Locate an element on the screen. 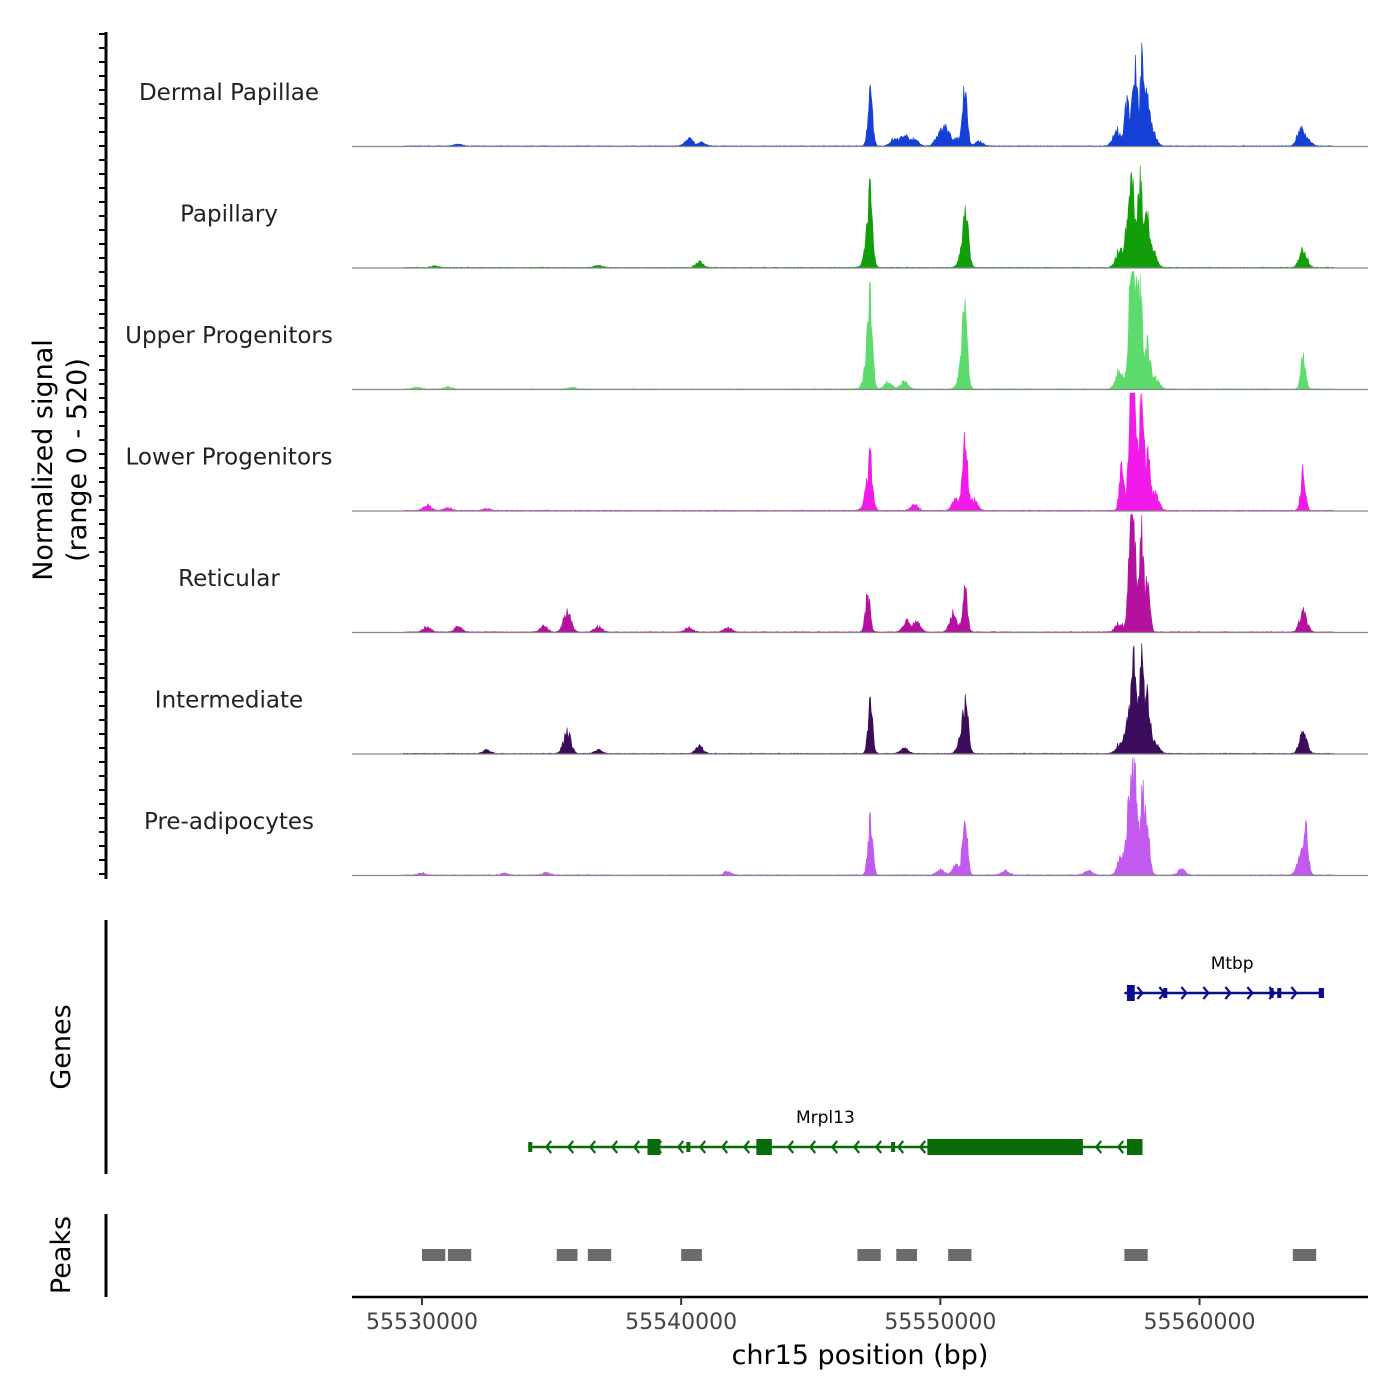  track-label: Papillary is located at coordinates (229, 215).